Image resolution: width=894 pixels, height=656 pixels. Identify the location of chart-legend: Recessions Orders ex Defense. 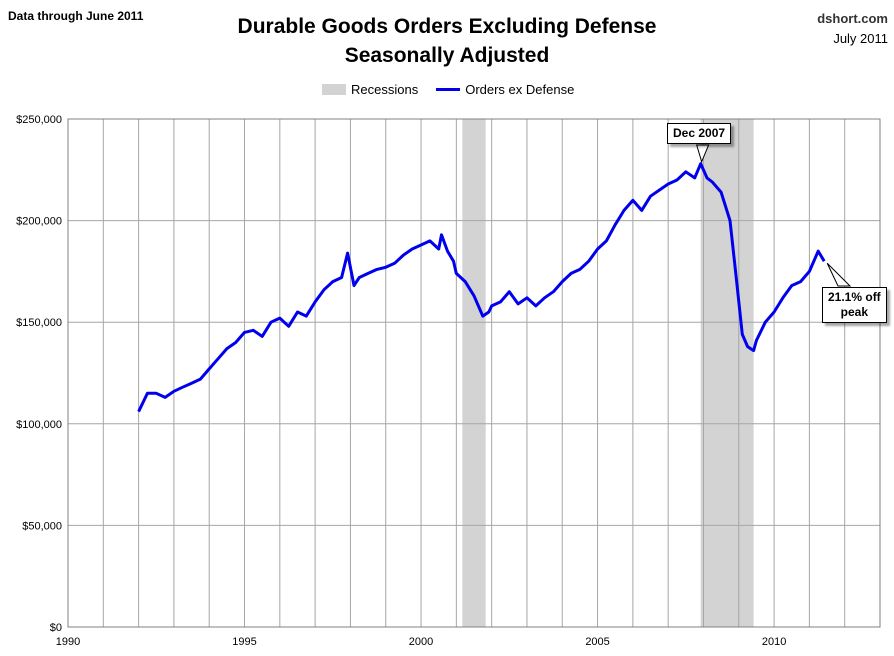
(454, 89).